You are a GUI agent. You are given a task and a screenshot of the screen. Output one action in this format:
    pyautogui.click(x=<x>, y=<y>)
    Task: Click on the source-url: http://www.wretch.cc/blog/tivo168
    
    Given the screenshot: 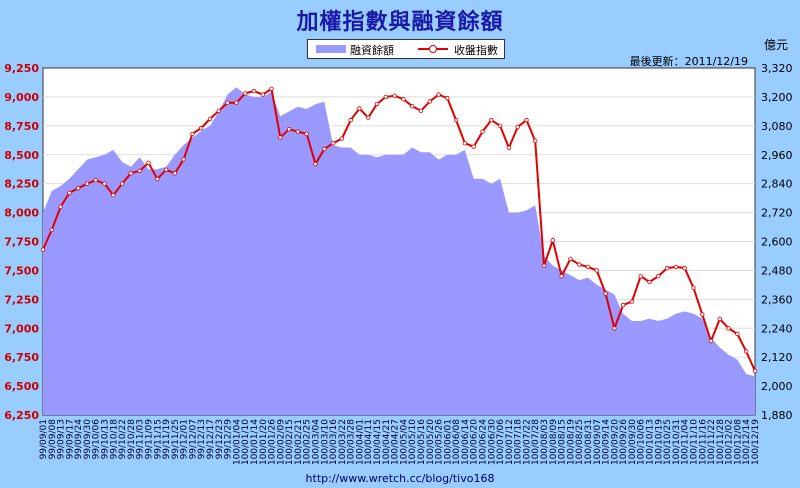 What is the action you would take?
    pyautogui.click(x=400, y=478)
    